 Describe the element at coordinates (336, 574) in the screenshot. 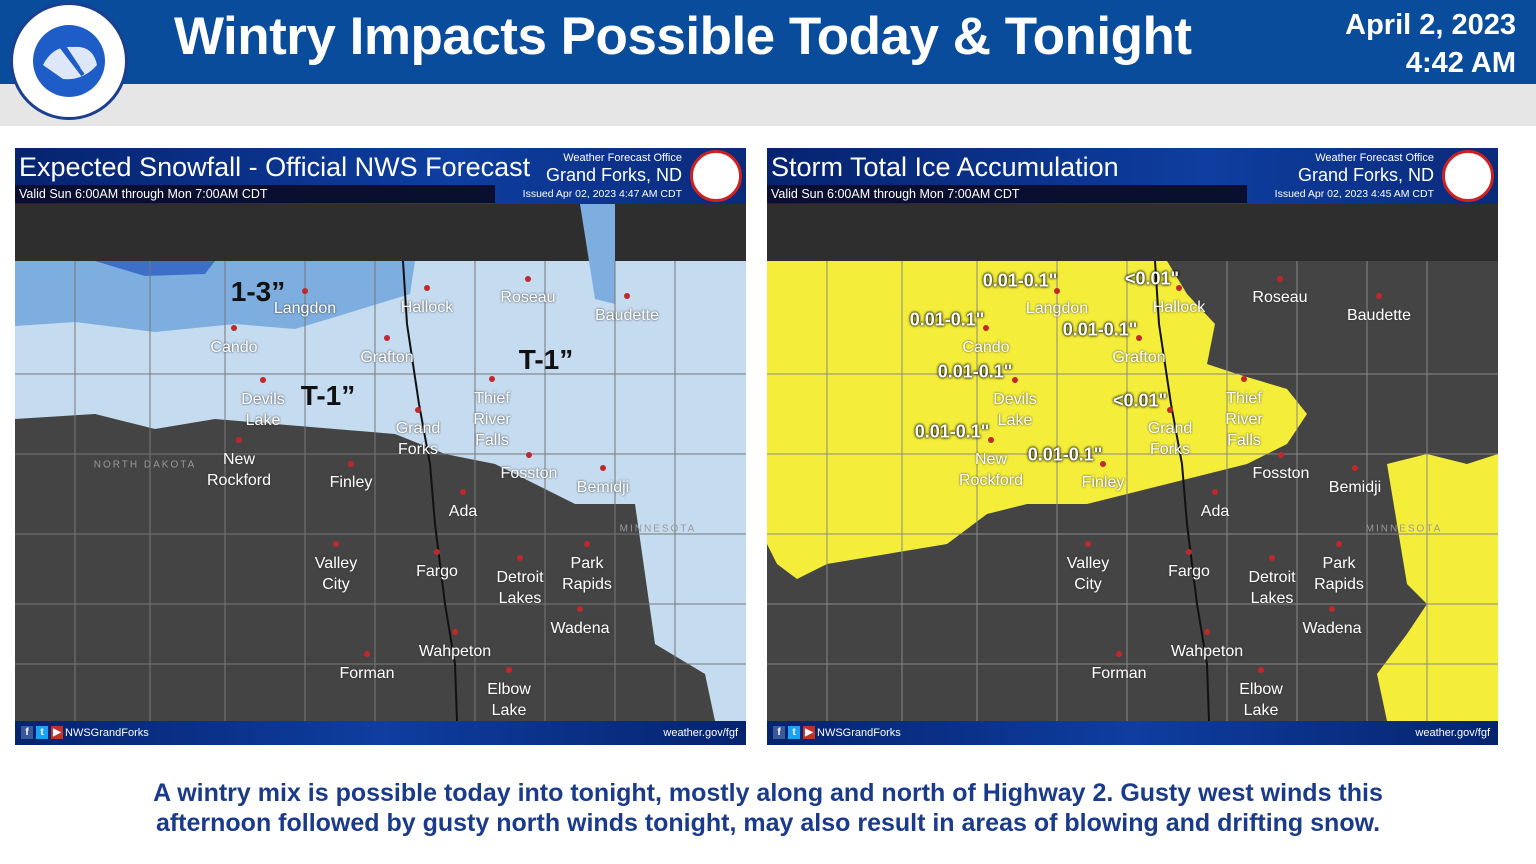

I see `city-label: Valley City` at that location.